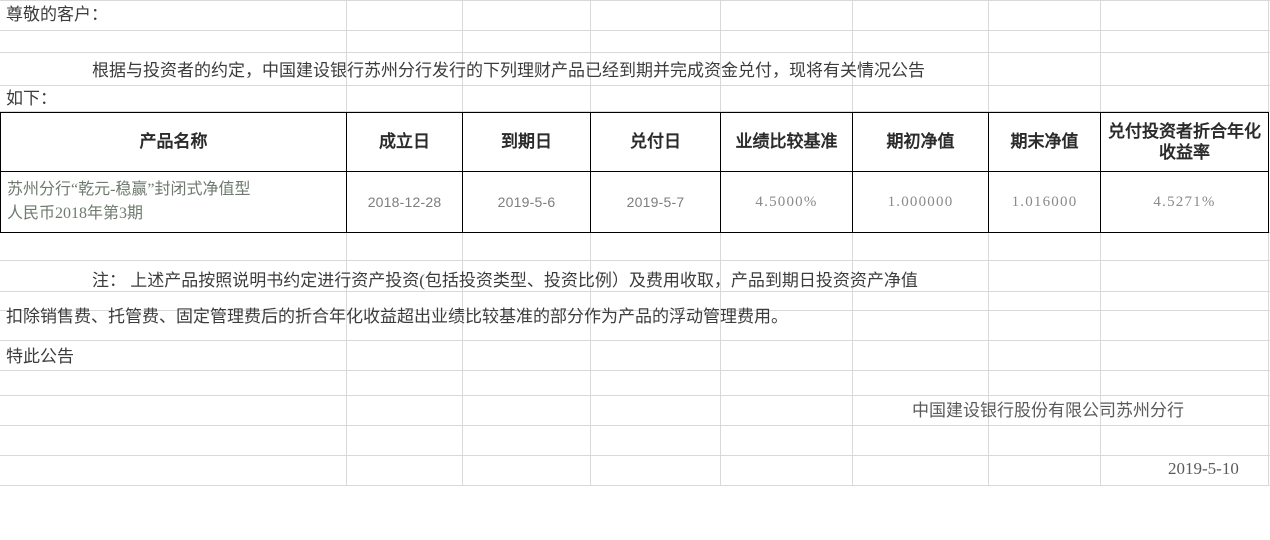  I want to click on cell-final-nav: 1.016000, so click(1044, 202).